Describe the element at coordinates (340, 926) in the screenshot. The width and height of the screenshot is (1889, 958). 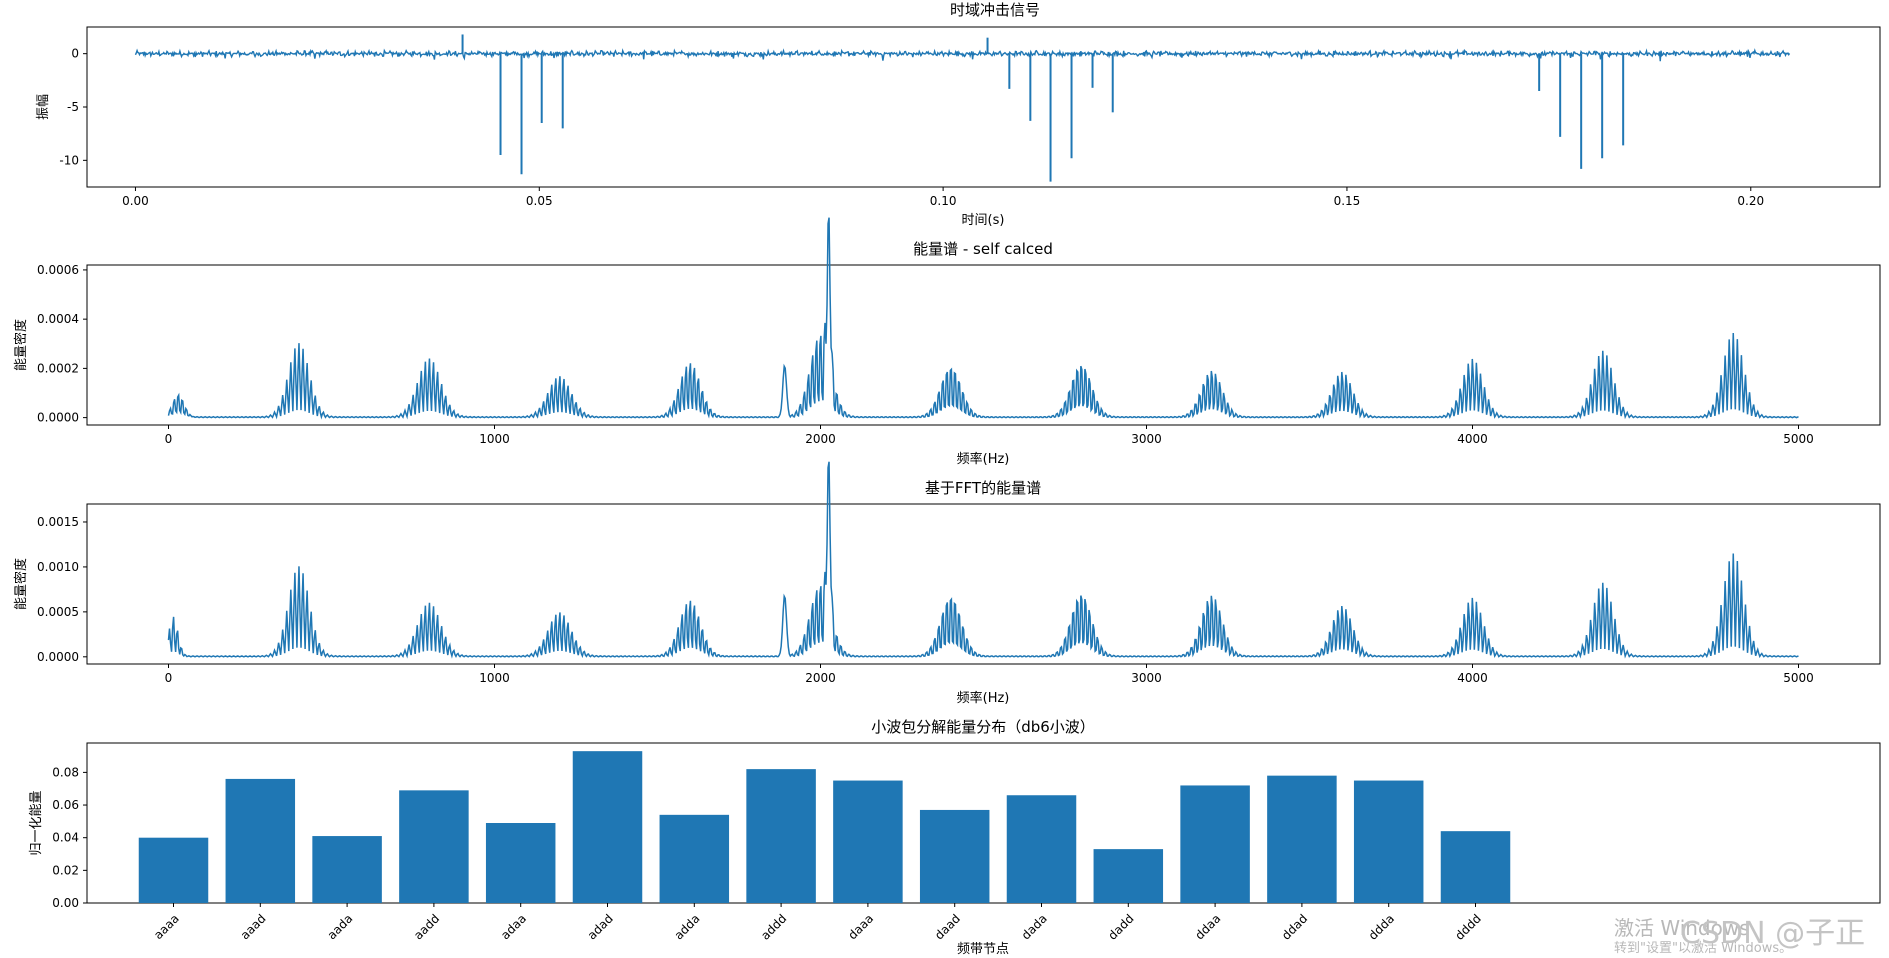
I see `bar-label-aada: aada` at that location.